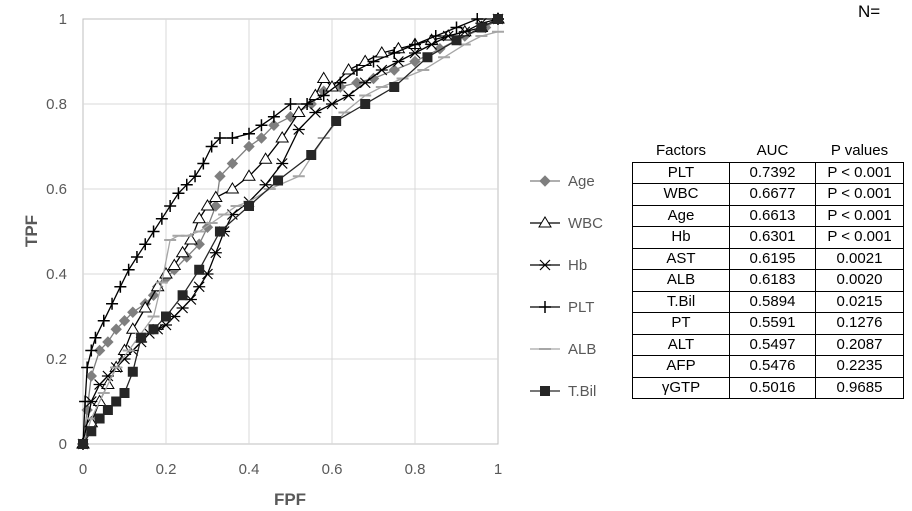 Image resolution: width=912 pixels, height=511 pixels. What do you see at coordinates (56, 359) in the screenshot?
I see `y-tick-label: 0.2` at bounding box center [56, 359].